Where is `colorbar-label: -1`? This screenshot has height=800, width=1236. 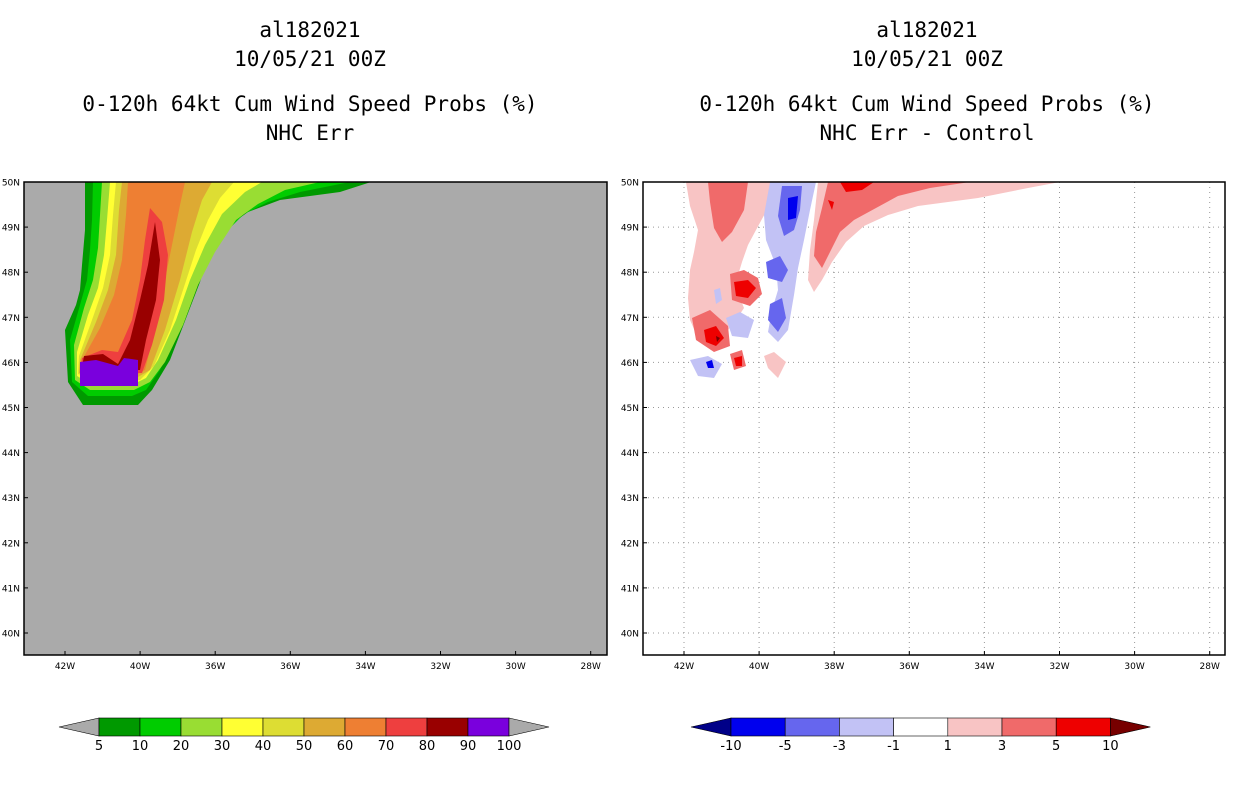 colorbar-label: -1 is located at coordinates (893, 746).